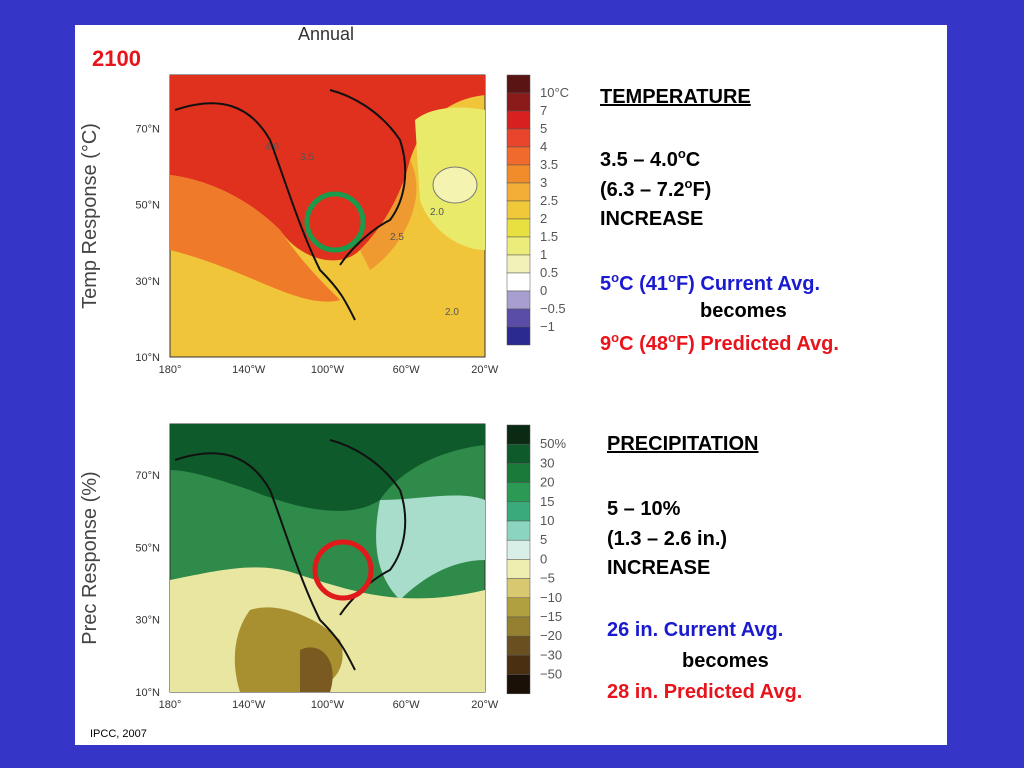 The height and width of the screenshot is (768, 1024). What do you see at coordinates (485, 705) in the screenshot?
I see `lon-label: 20°W` at bounding box center [485, 705].